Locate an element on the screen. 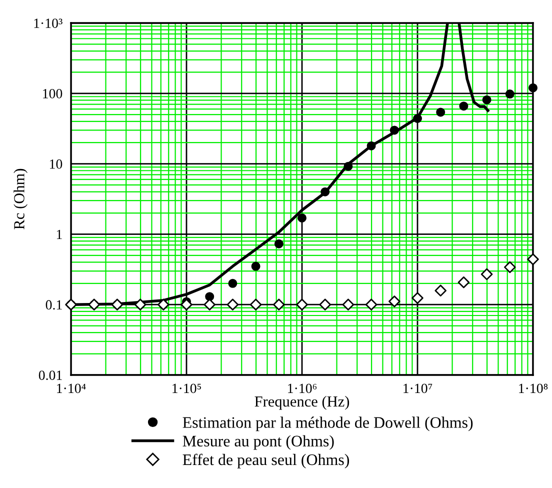  y-tick-label: 0.1 is located at coordinates (54, 305).